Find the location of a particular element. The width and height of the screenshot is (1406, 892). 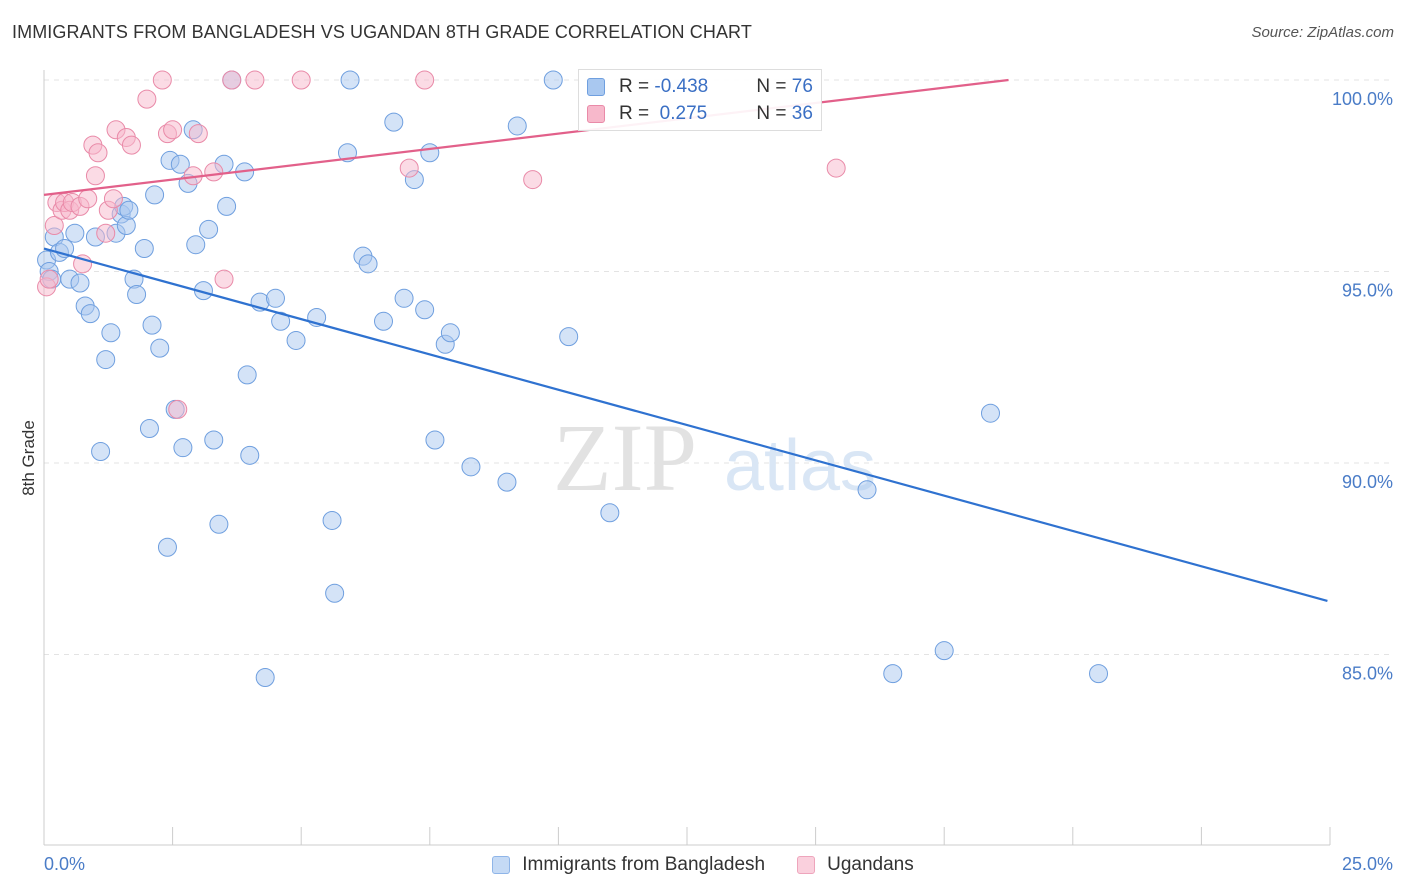

legend-n-value: 36 is located at coordinates (802, 113).